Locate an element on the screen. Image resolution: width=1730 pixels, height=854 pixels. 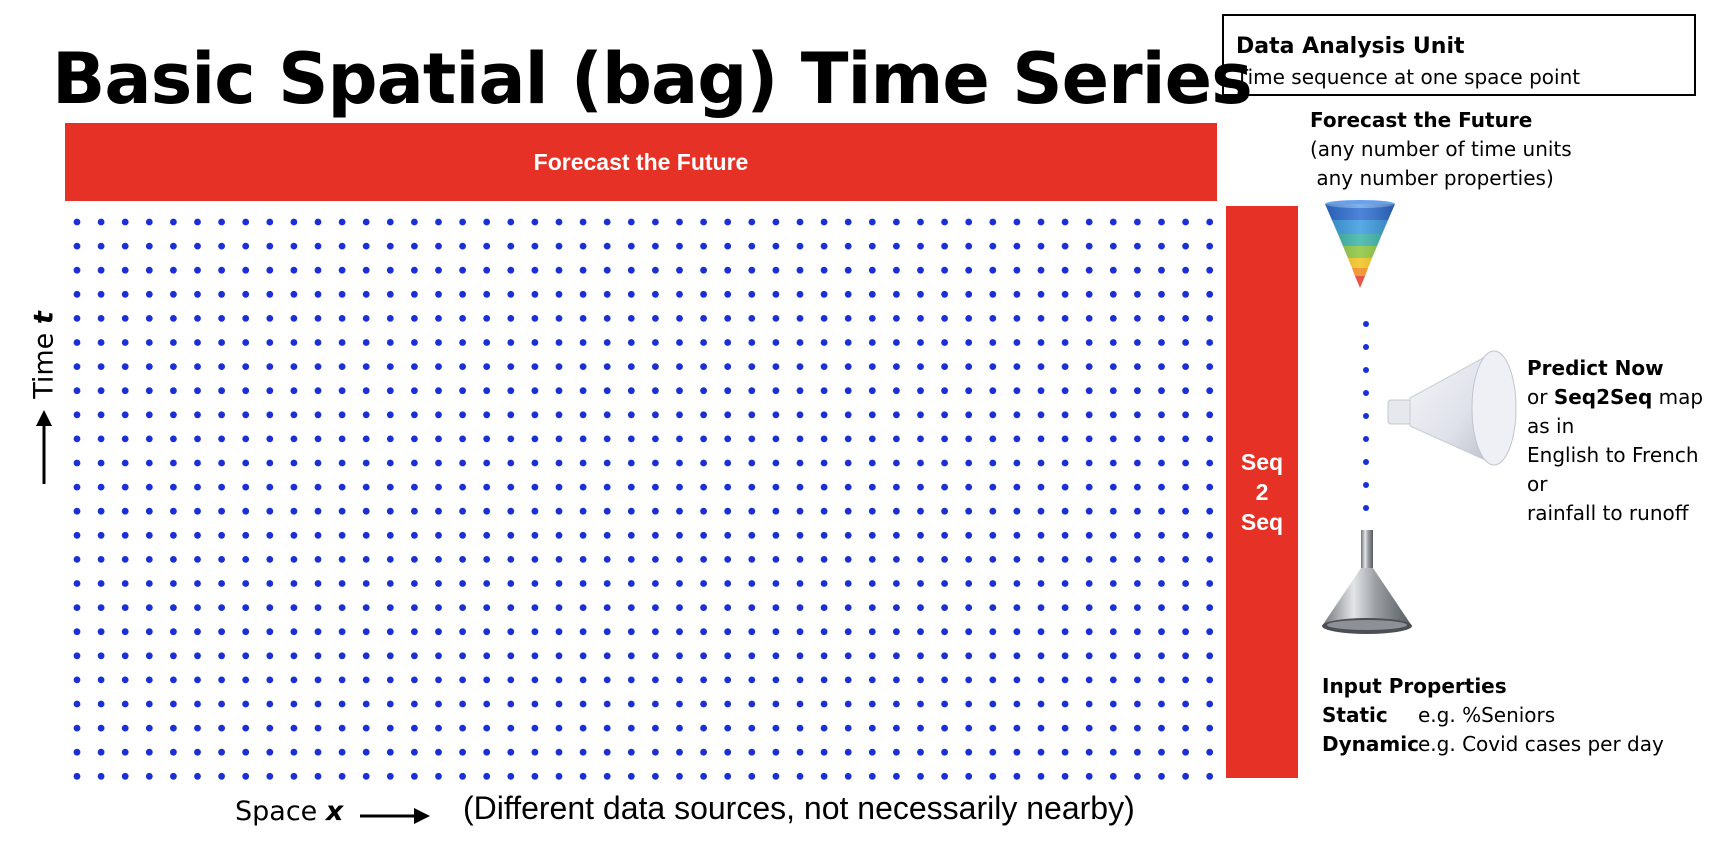
rainbow-funnel-icon is located at coordinates (1360, 244).